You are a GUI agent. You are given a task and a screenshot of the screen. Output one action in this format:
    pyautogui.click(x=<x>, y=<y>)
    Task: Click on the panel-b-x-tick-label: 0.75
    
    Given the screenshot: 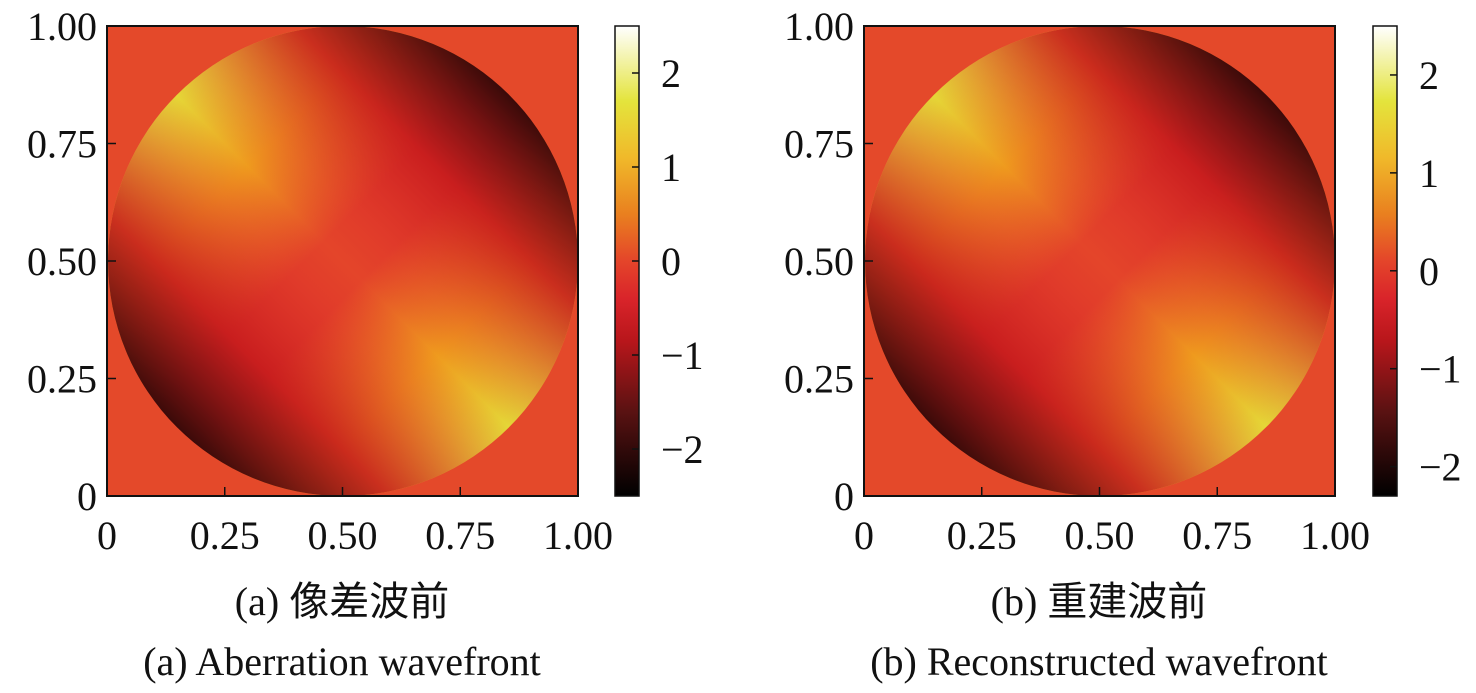 What is the action you would take?
    pyautogui.click(x=1217, y=535)
    